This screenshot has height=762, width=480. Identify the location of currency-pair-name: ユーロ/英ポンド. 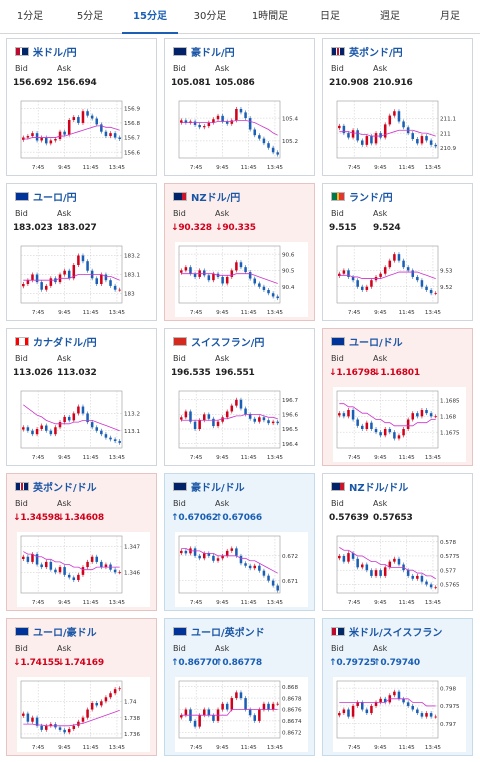
(228, 633).